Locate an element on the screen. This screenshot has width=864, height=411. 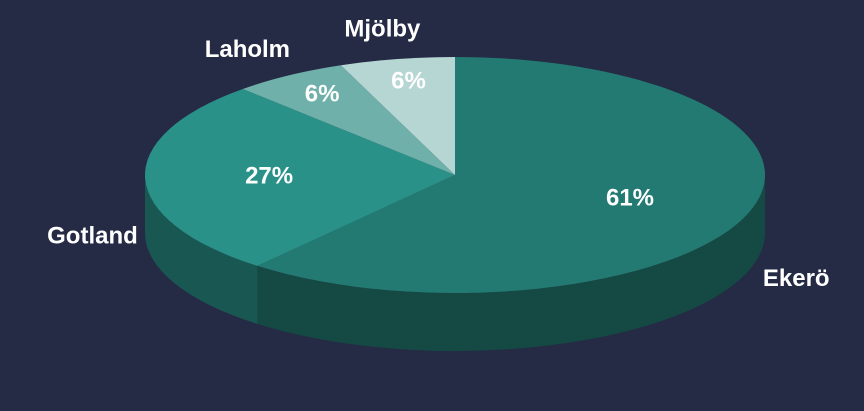
category-label: Gotland is located at coordinates (92, 236).